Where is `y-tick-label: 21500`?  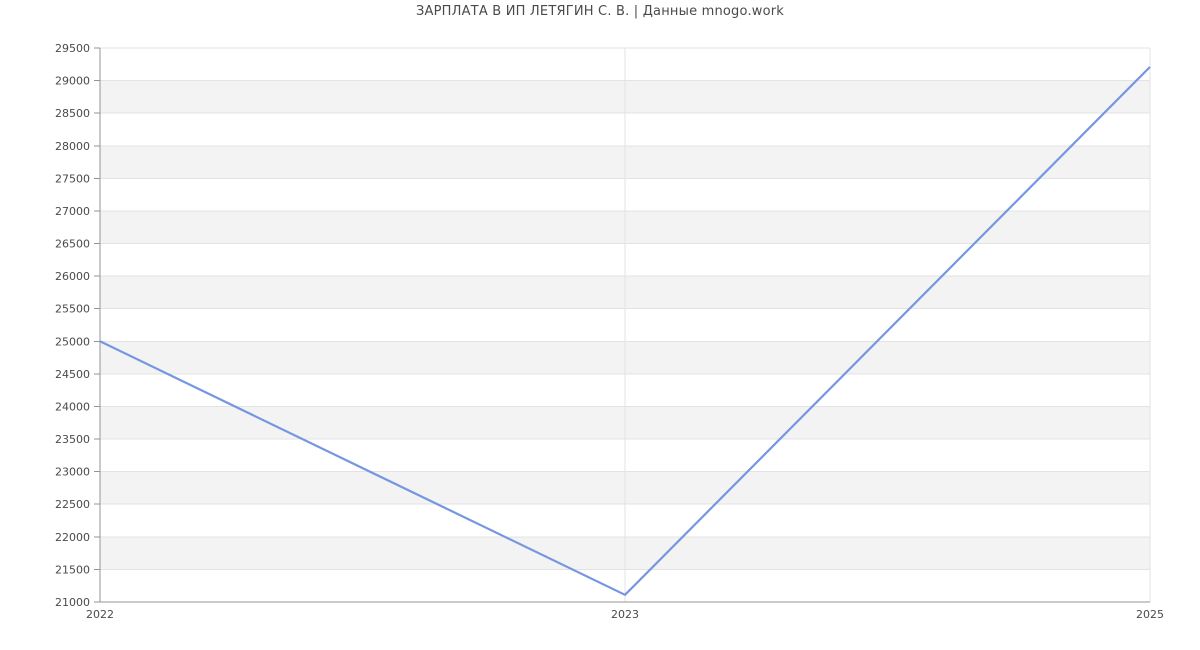 y-tick-label: 21500 is located at coordinates (72, 569).